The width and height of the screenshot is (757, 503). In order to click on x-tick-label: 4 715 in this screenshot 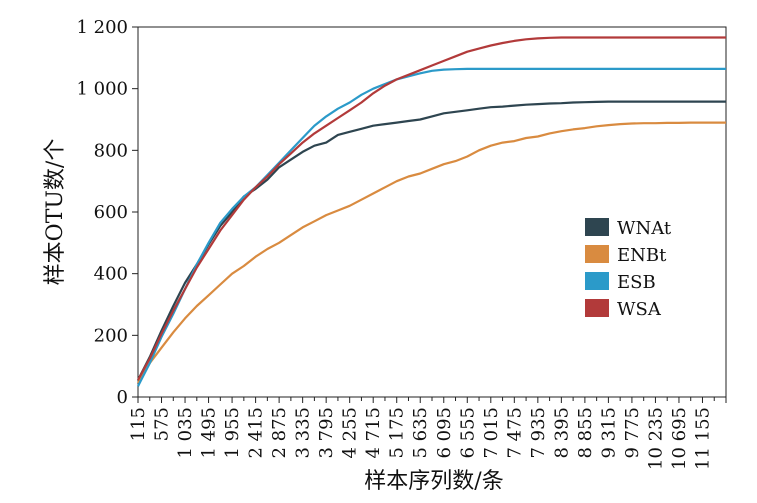, I will do `click(373, 433)`.